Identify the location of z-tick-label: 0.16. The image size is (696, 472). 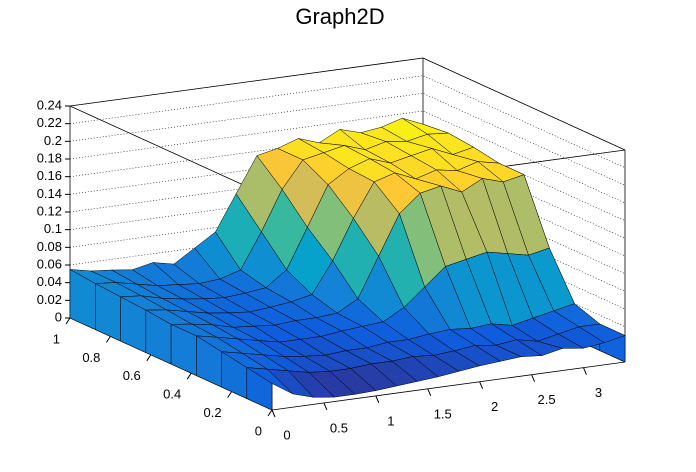
(49, 175).